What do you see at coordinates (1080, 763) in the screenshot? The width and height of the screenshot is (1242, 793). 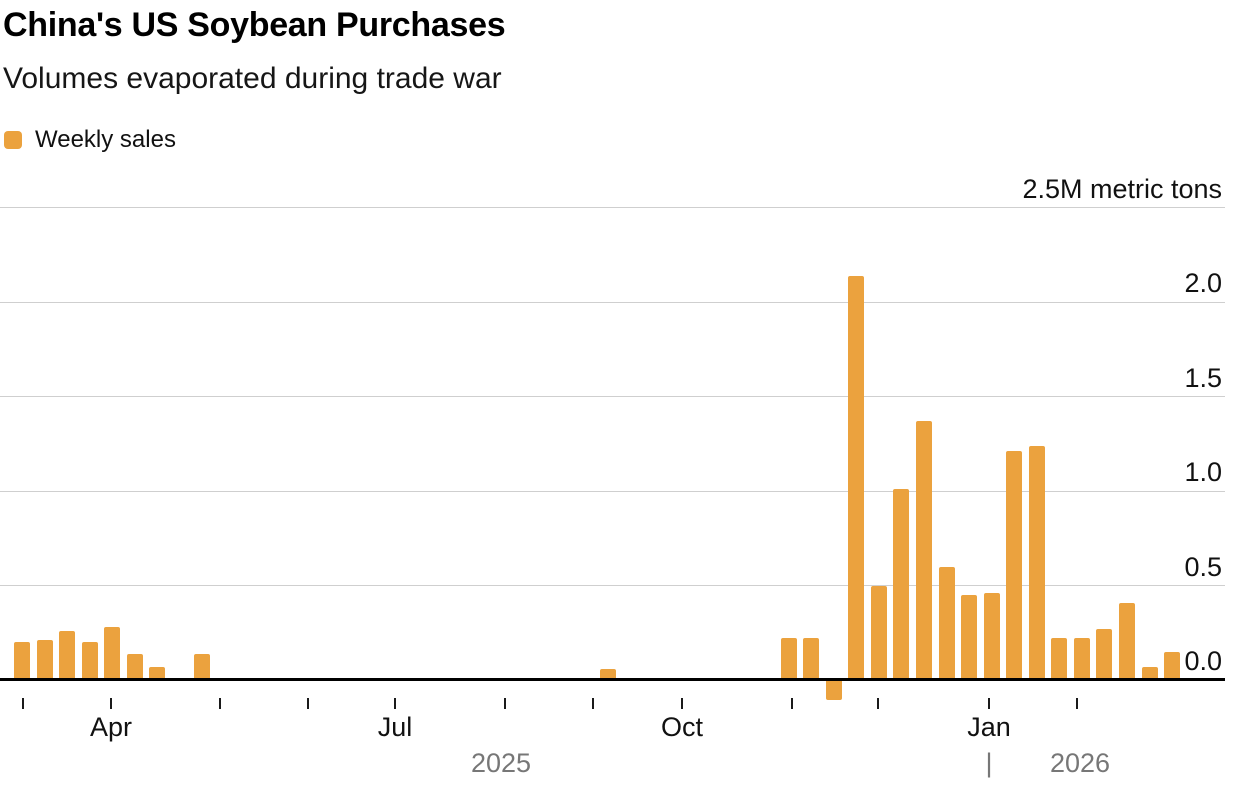 I see `year-label: 2026` at bounding box center [1080, 763].